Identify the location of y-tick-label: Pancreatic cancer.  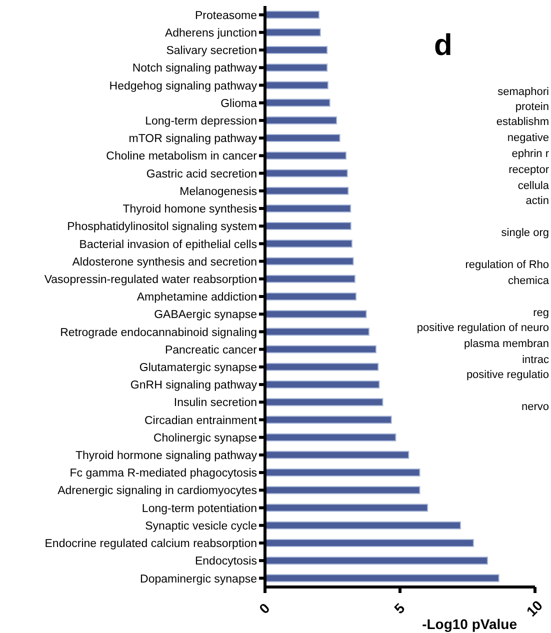
(211, 350).